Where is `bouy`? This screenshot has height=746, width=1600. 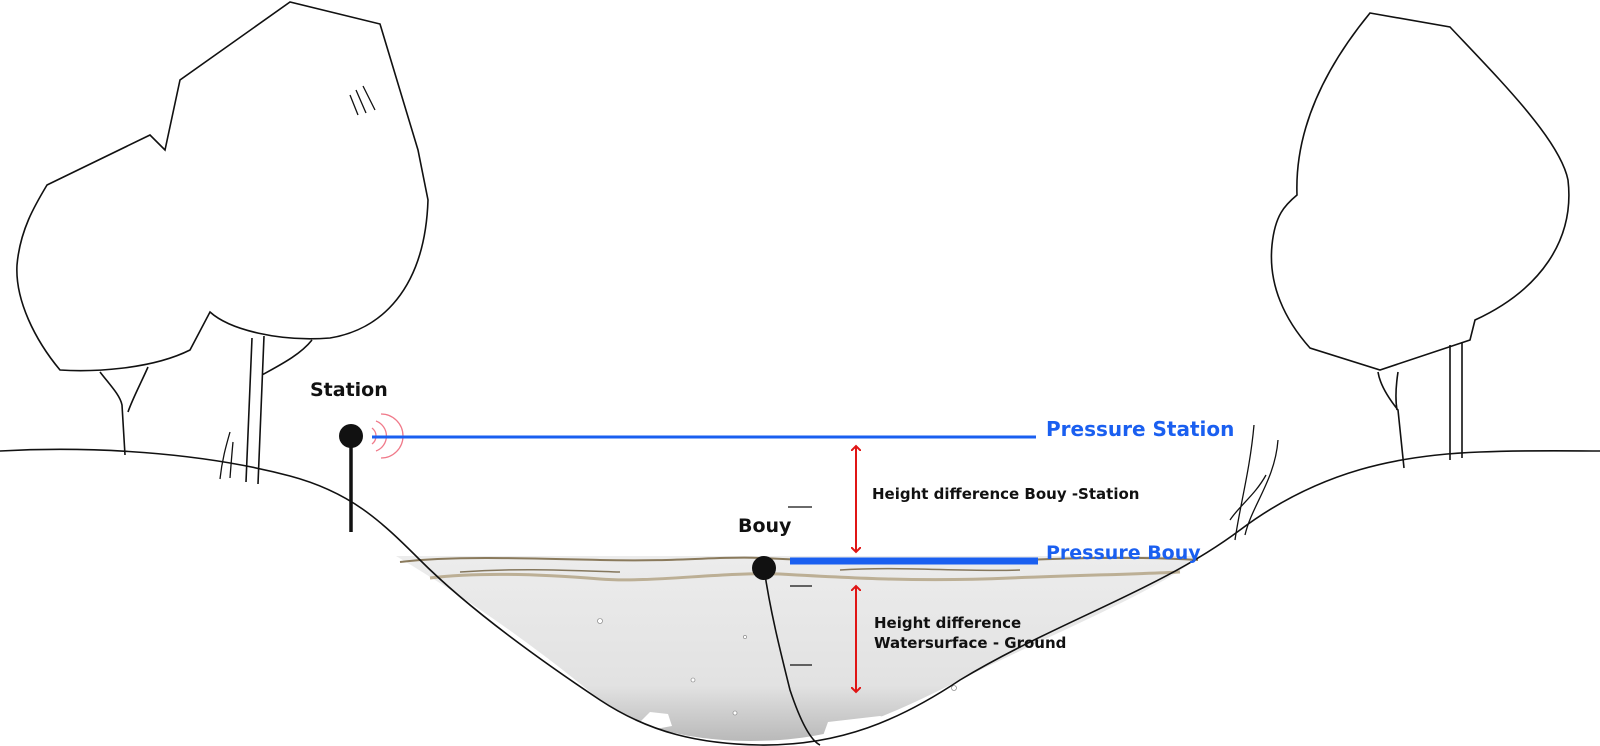
bouy is located at coordinates (786, 651).